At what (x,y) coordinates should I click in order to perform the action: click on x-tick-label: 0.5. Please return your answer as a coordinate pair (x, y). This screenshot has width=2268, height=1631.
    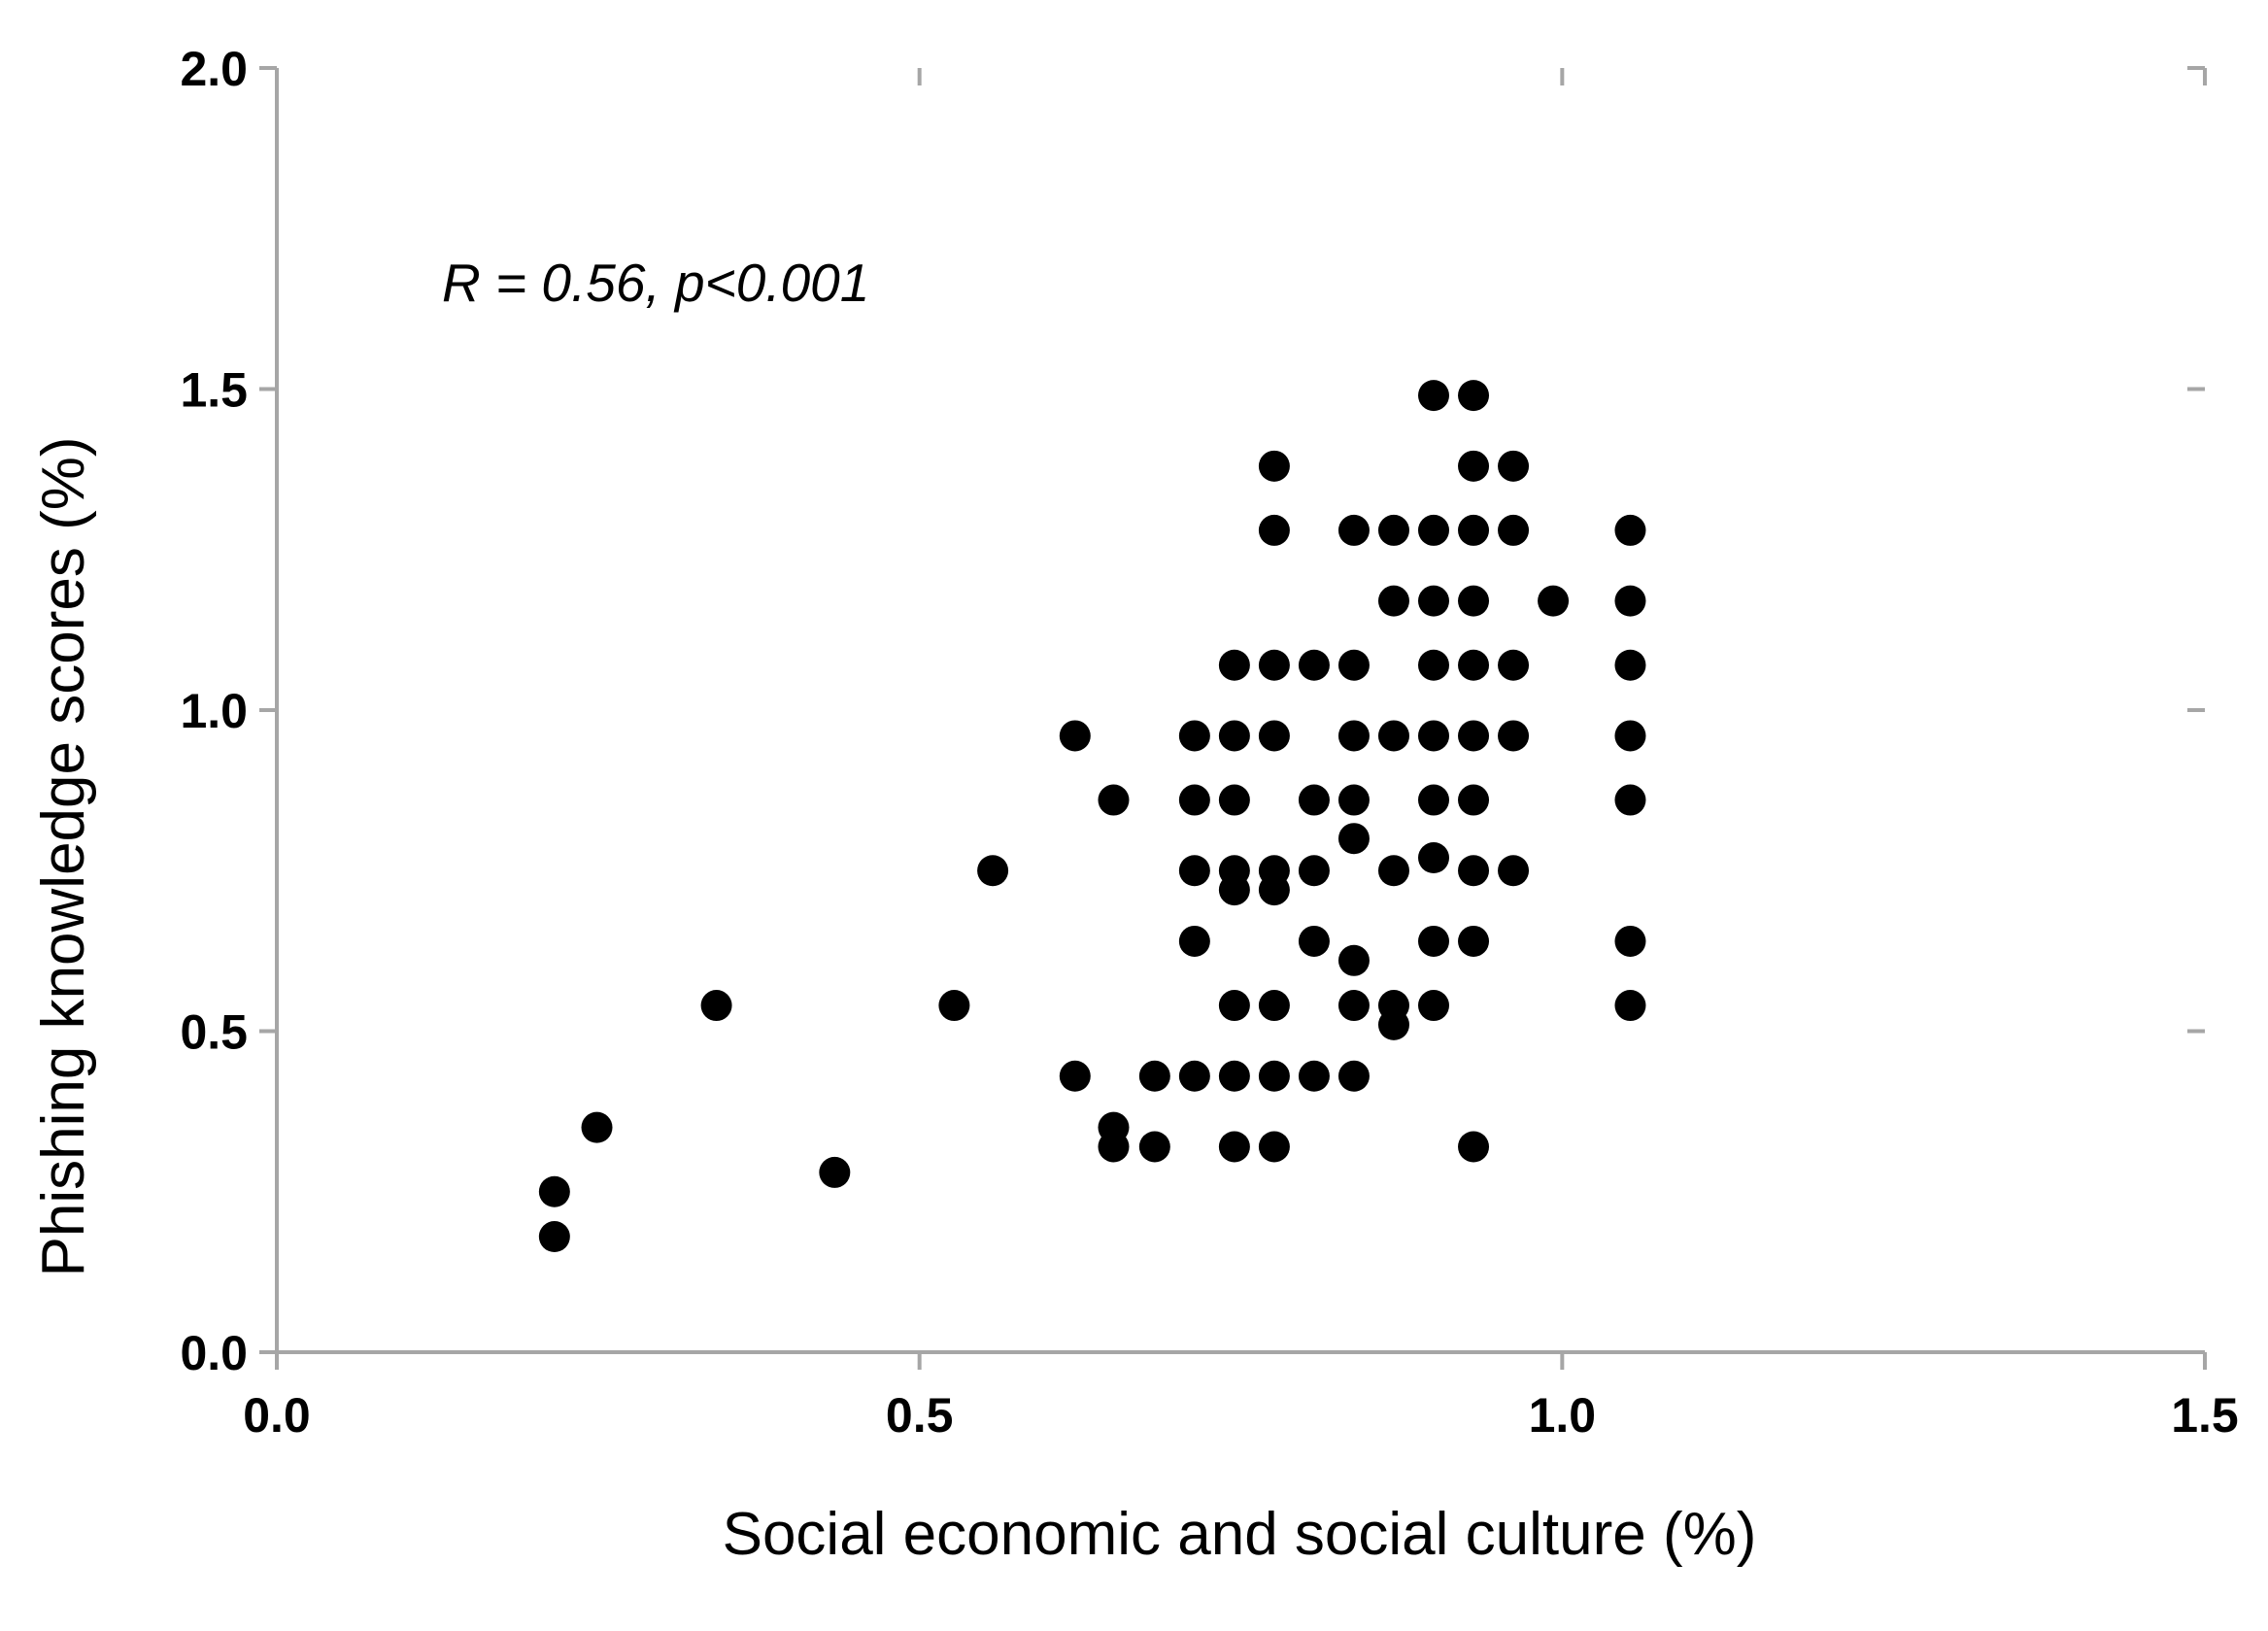
    Looking at the image, I should click on (920, 1415).